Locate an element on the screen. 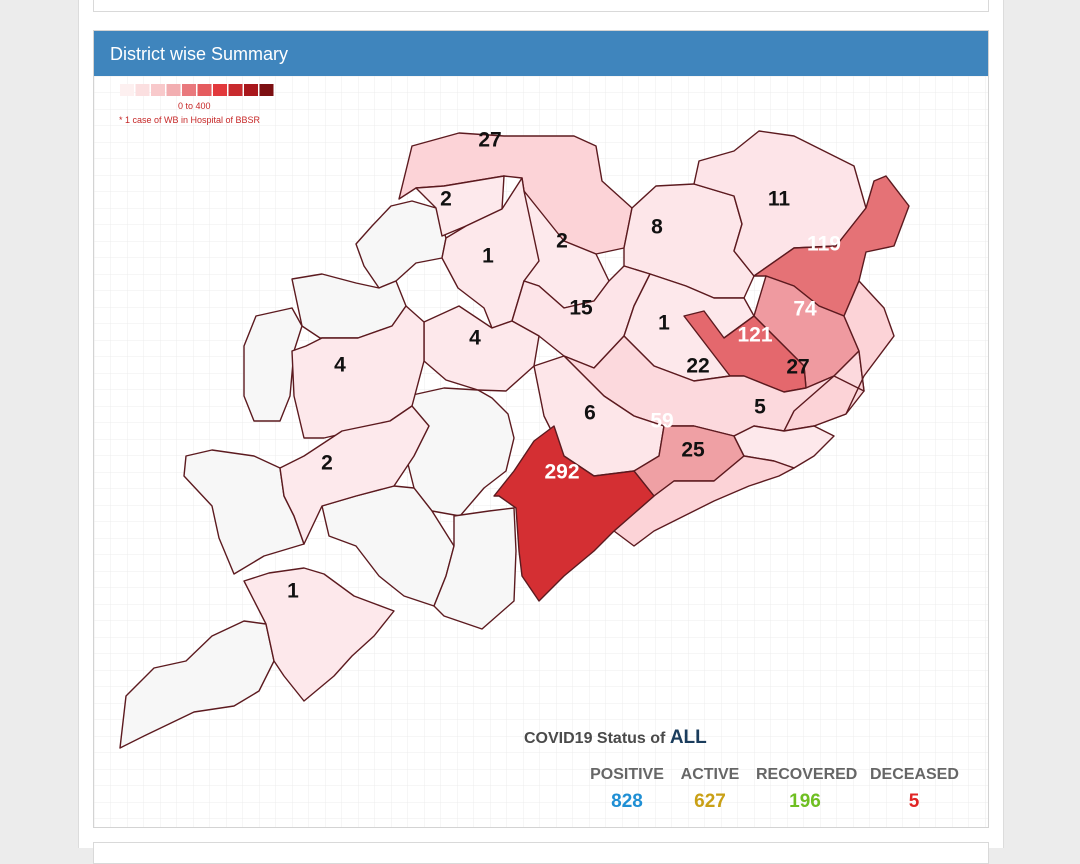 This screenshot has height=864, width=1080. status-scope: ALL is located at coordinates (688, 737).